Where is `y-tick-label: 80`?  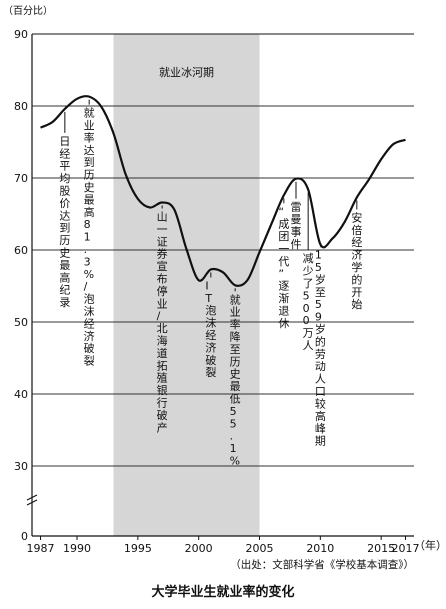
y-tick-label: 80 is located at coordinates (21, 106).